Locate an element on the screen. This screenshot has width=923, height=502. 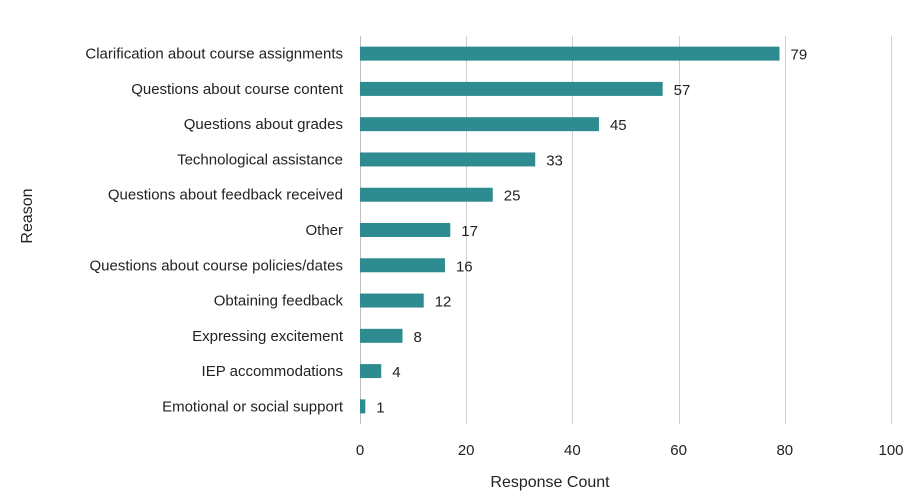
category-label: Clarification about course assignments is located at coordinates (214, 54).